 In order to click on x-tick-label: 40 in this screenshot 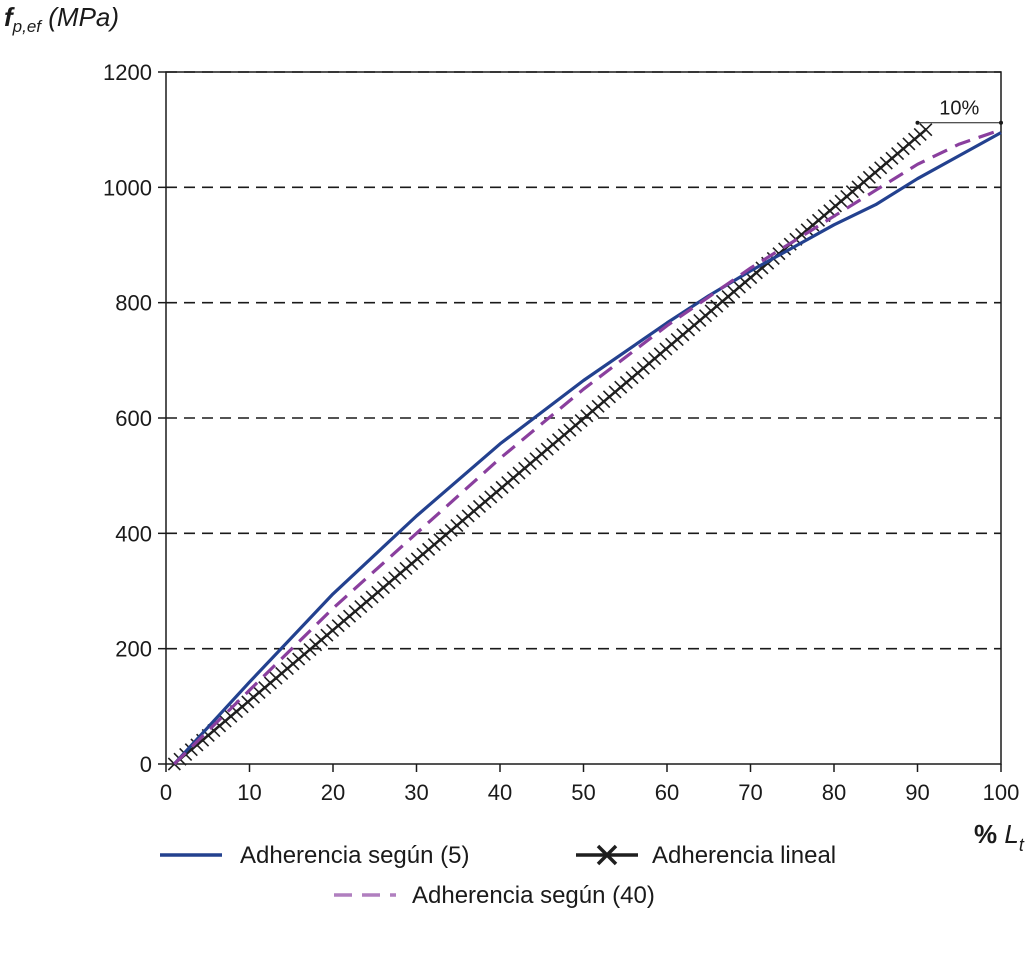, I will do `click(500, 792)`.